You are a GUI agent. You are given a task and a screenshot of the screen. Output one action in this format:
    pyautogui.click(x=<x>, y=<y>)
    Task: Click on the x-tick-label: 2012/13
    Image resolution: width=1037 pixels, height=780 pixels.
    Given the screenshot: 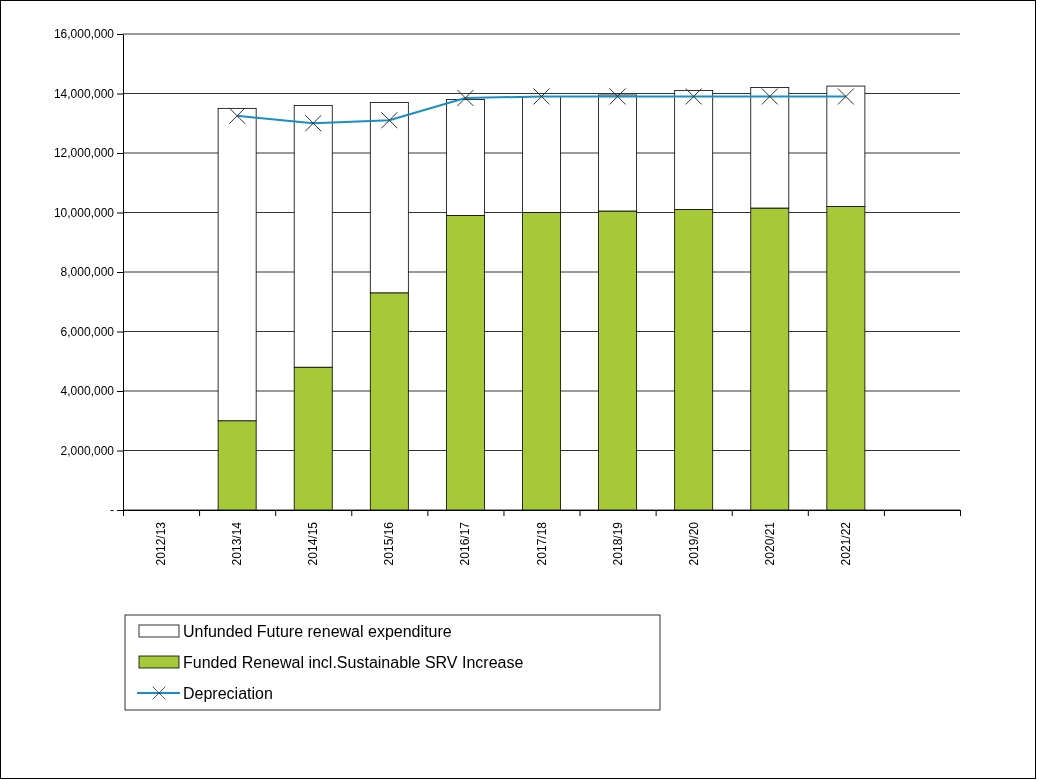 What is the action you would take?
    pyautogui.click(x=161, y=543)
    